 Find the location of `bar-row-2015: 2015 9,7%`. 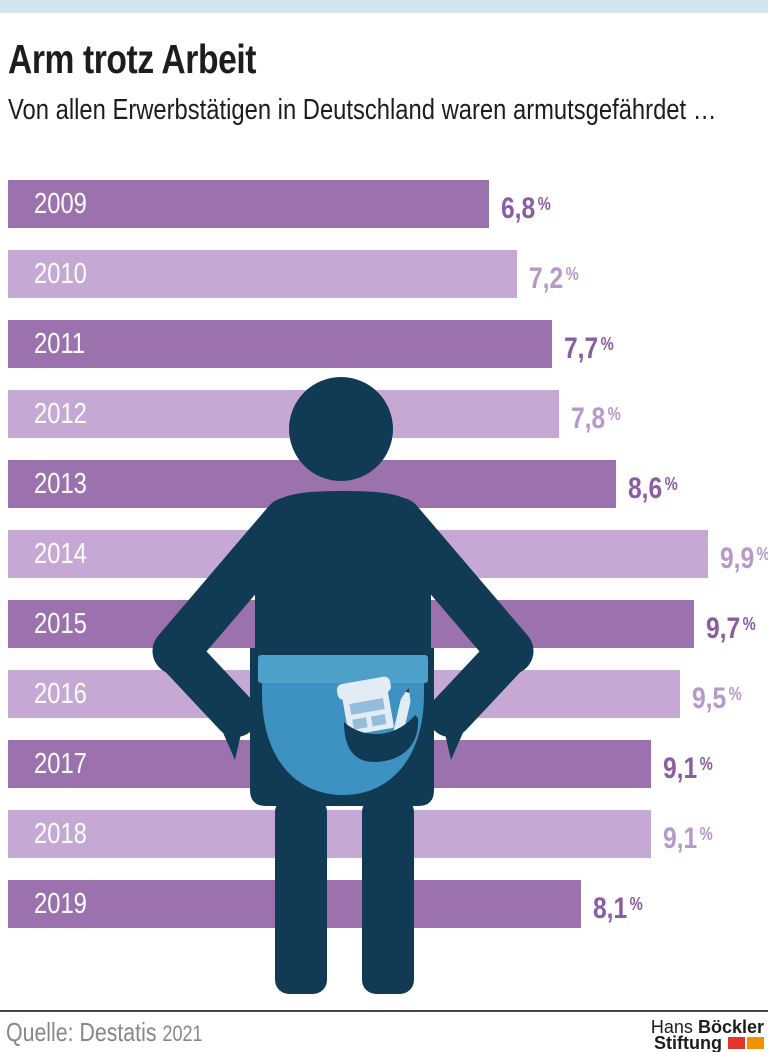

bar-row-2015: 2015 9,7% is located at coordinates (384, 624).